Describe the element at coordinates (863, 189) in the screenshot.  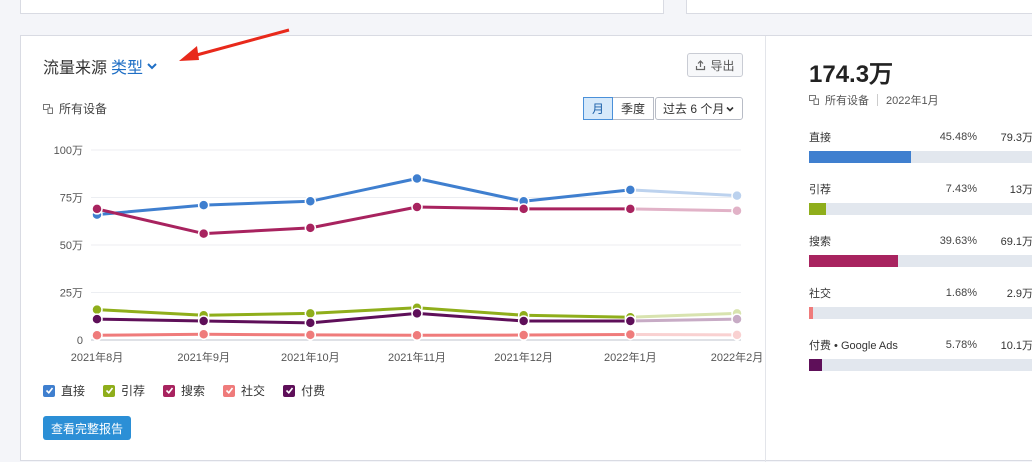
I see `source-name: 引荐` at that location.